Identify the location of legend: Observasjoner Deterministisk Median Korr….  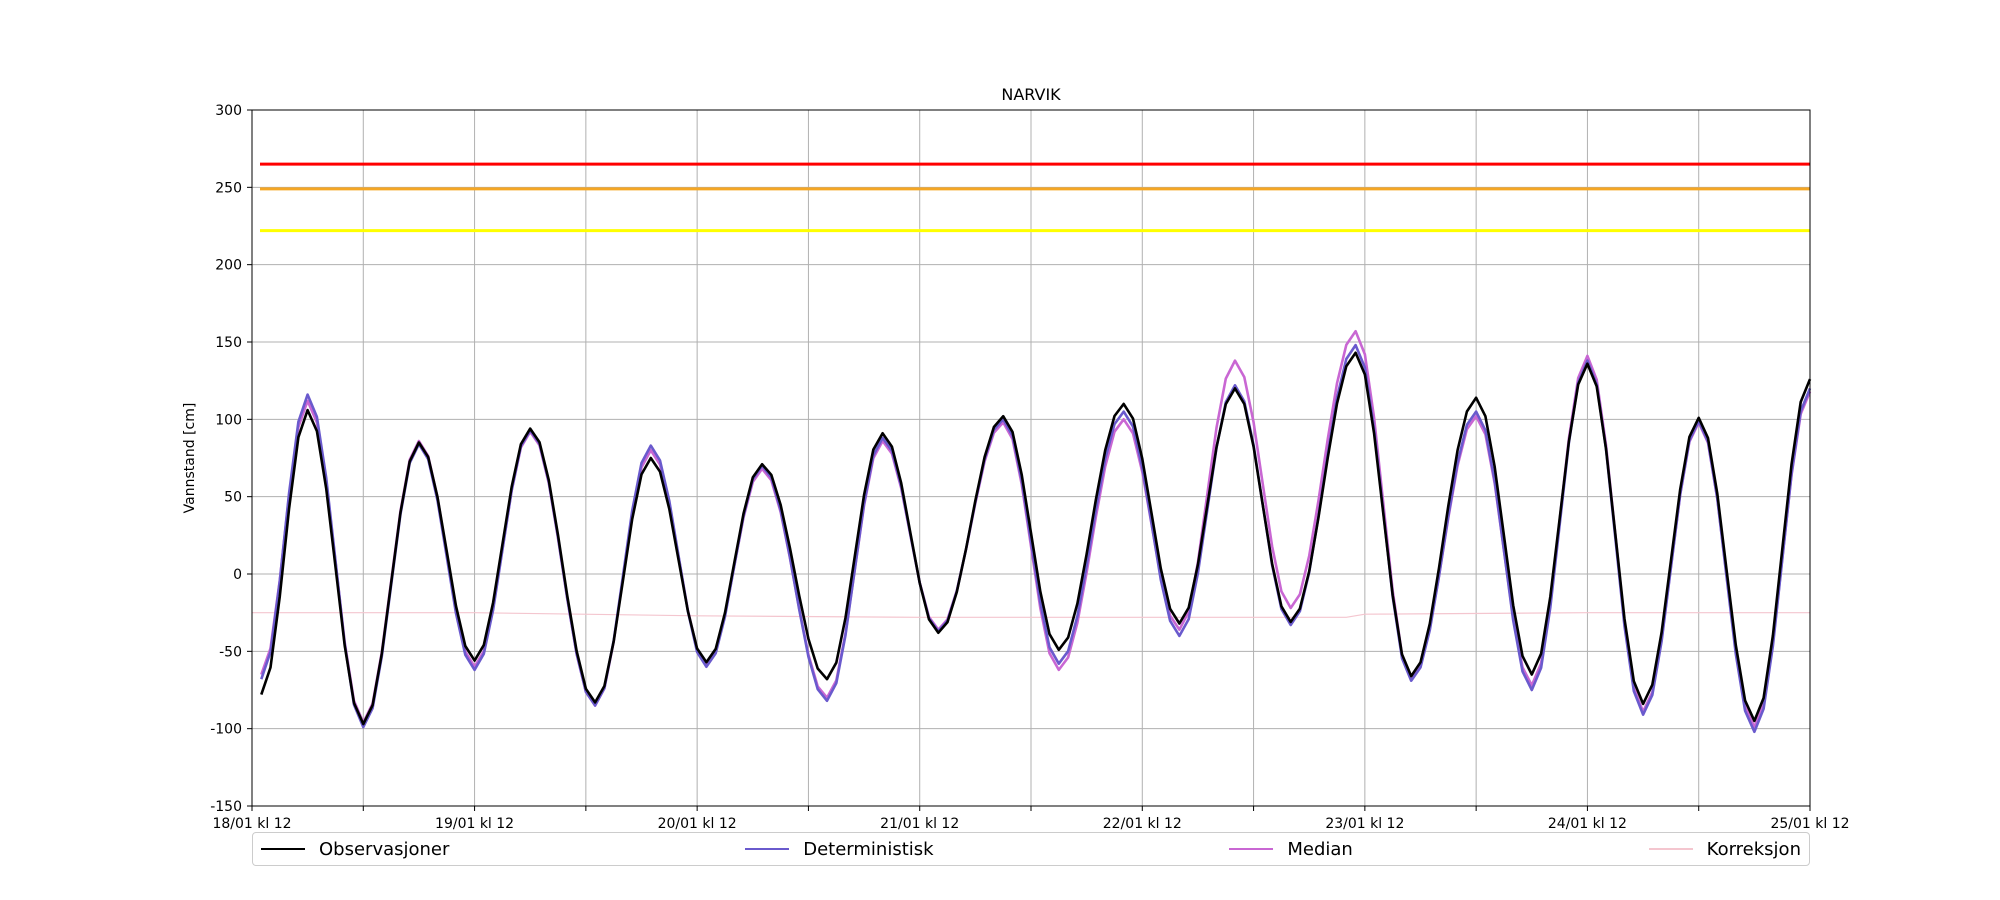
(1031, 849).